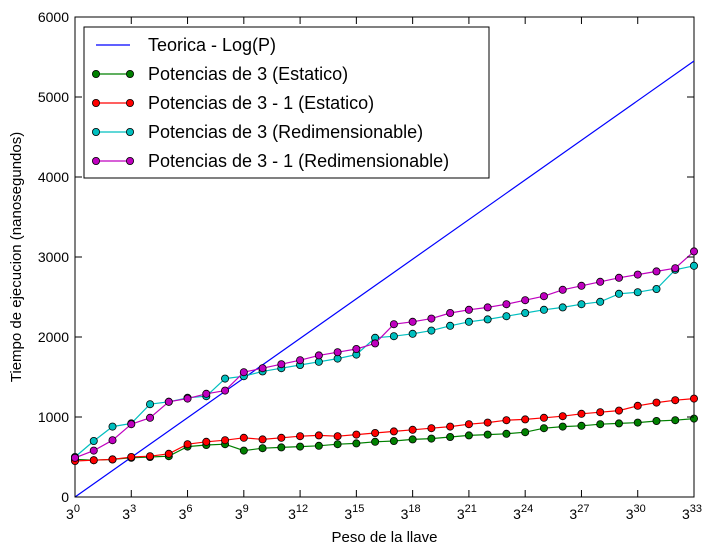  I want to click on x-tick-label: 33, so click(129, 512).